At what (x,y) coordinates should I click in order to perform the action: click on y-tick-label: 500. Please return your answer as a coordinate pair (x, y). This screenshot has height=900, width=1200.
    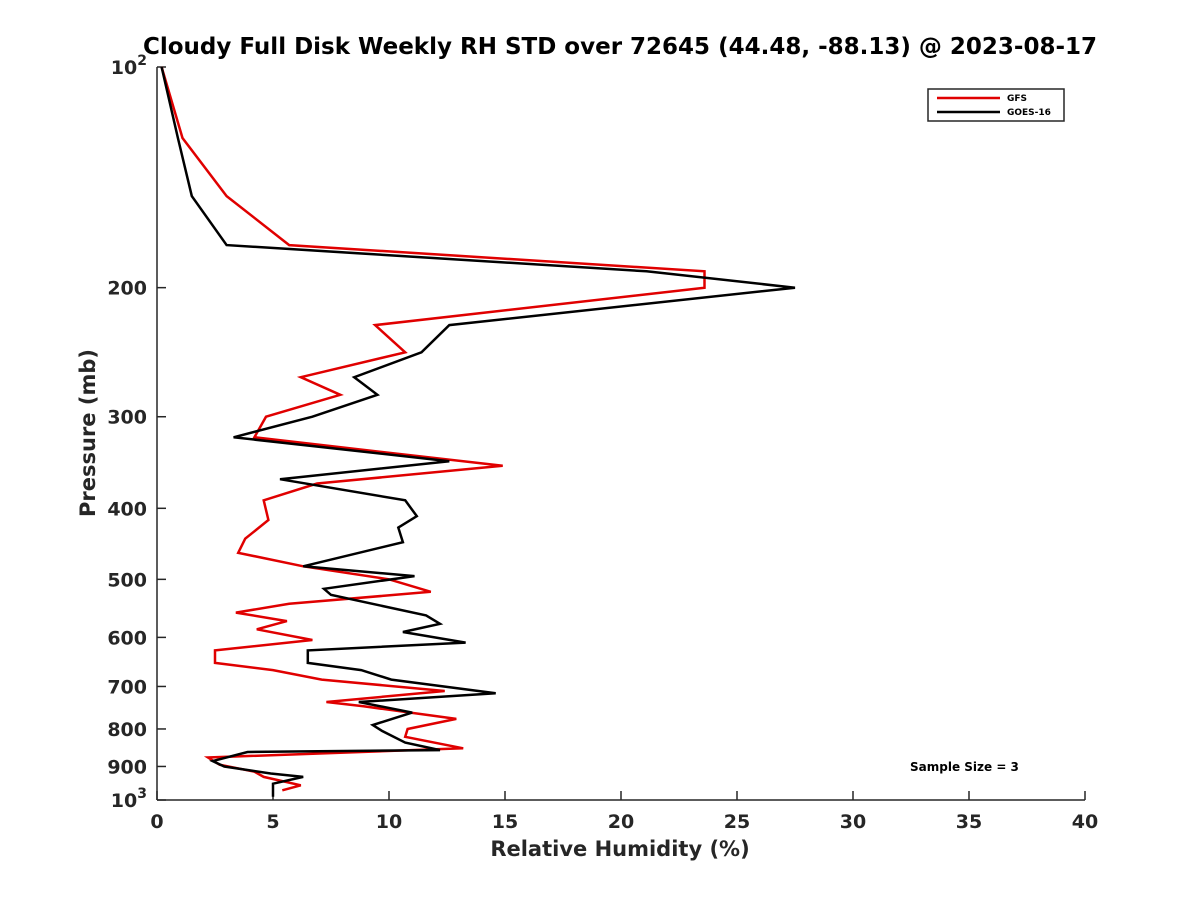
    Looking at the image, I should click on (127, 580).